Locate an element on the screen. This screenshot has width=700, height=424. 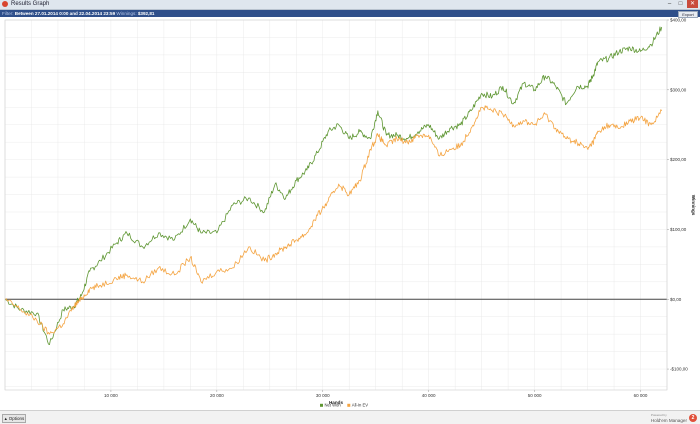
export-button: Export is located at coordinates (688, 14).